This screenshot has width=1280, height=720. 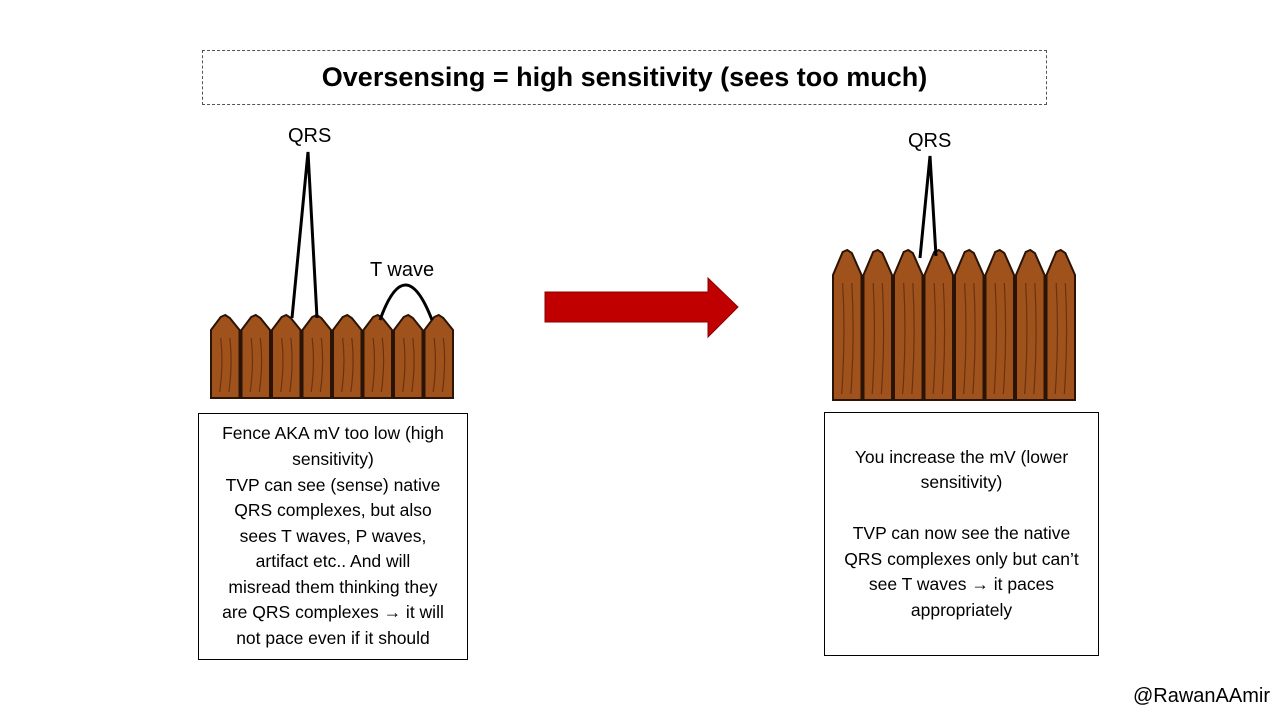 I want to click on text-line: TVP can now see the native, so click(x=961, y=532).